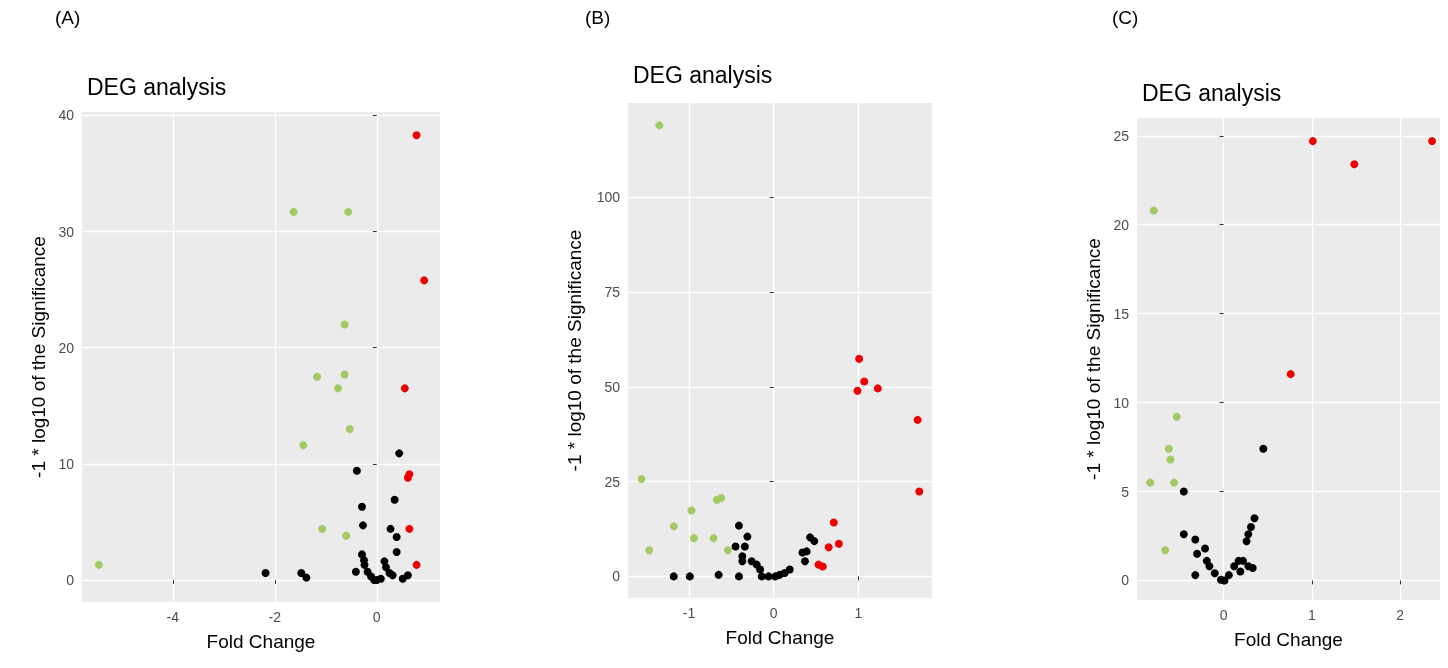 The image size is (1448, 668). Describe the element at coordinates (1288, 639) in the screenshot. I see `x-axis-title: Fold Change` at that location.